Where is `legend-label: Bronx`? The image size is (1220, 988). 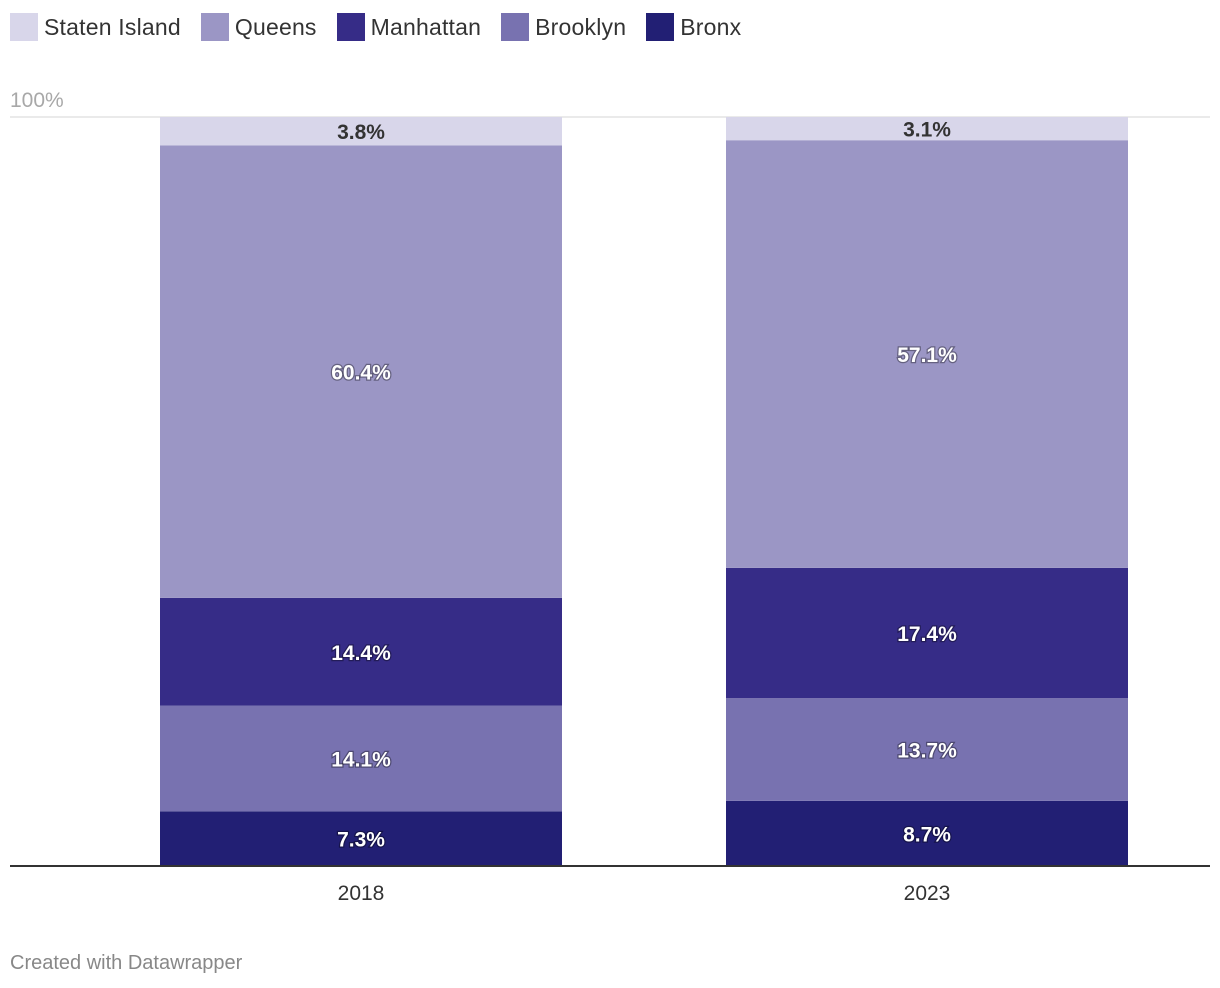 legend-label: Bronx is located at coordinates (711, 26).